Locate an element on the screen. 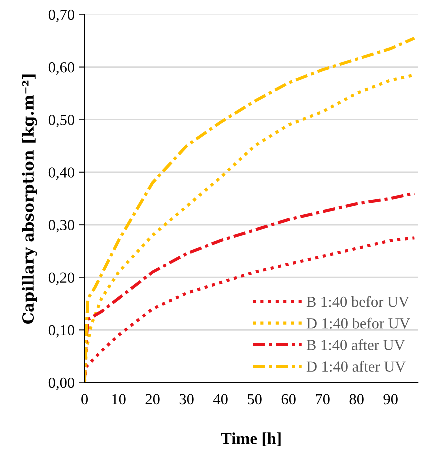 Image resolution: width=424 pixels, height=460 pixels. legend-label: D 1:40 befor UV is located at coordinates (358, 323).